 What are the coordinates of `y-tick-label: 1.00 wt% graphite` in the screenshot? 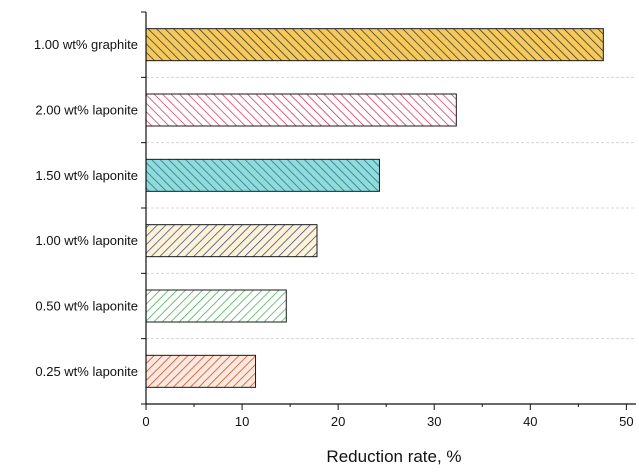 It's located at (86, 44).